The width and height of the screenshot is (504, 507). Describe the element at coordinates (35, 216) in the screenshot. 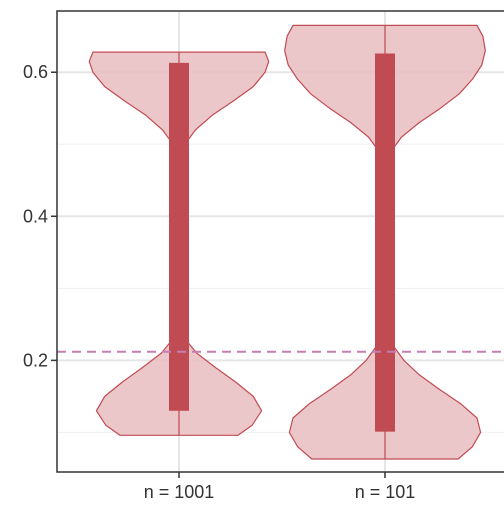

I see `y-tick-label: 0.4` at that location.